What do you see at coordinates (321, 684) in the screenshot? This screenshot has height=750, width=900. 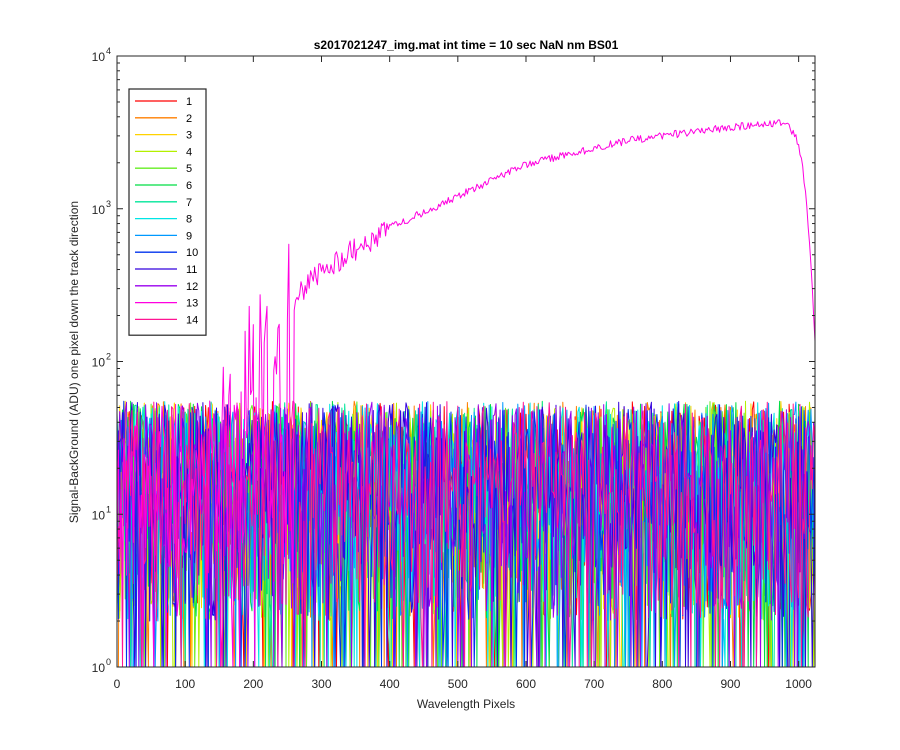 I see `x-tick-label: 300` at bounding box center [321, 684].